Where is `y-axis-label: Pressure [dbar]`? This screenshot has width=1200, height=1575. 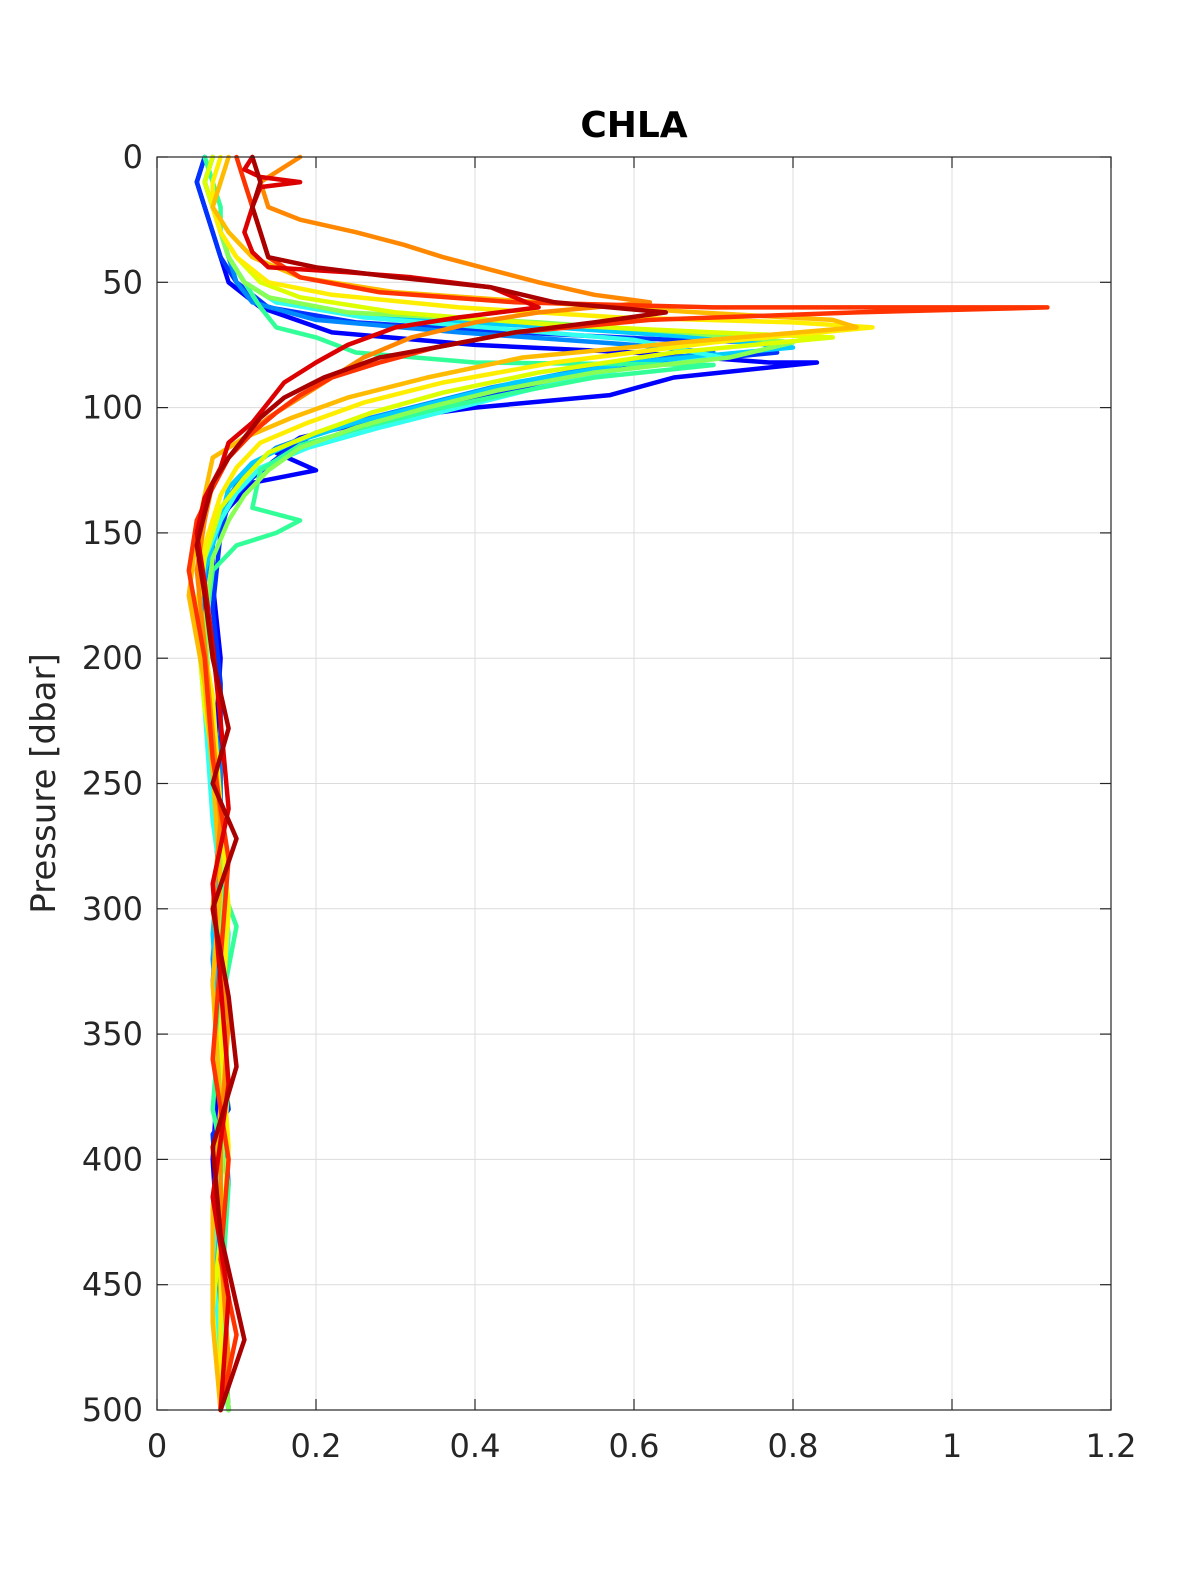 y-axis-label: Pressure [dbar] is located at coordinates (44, 783).